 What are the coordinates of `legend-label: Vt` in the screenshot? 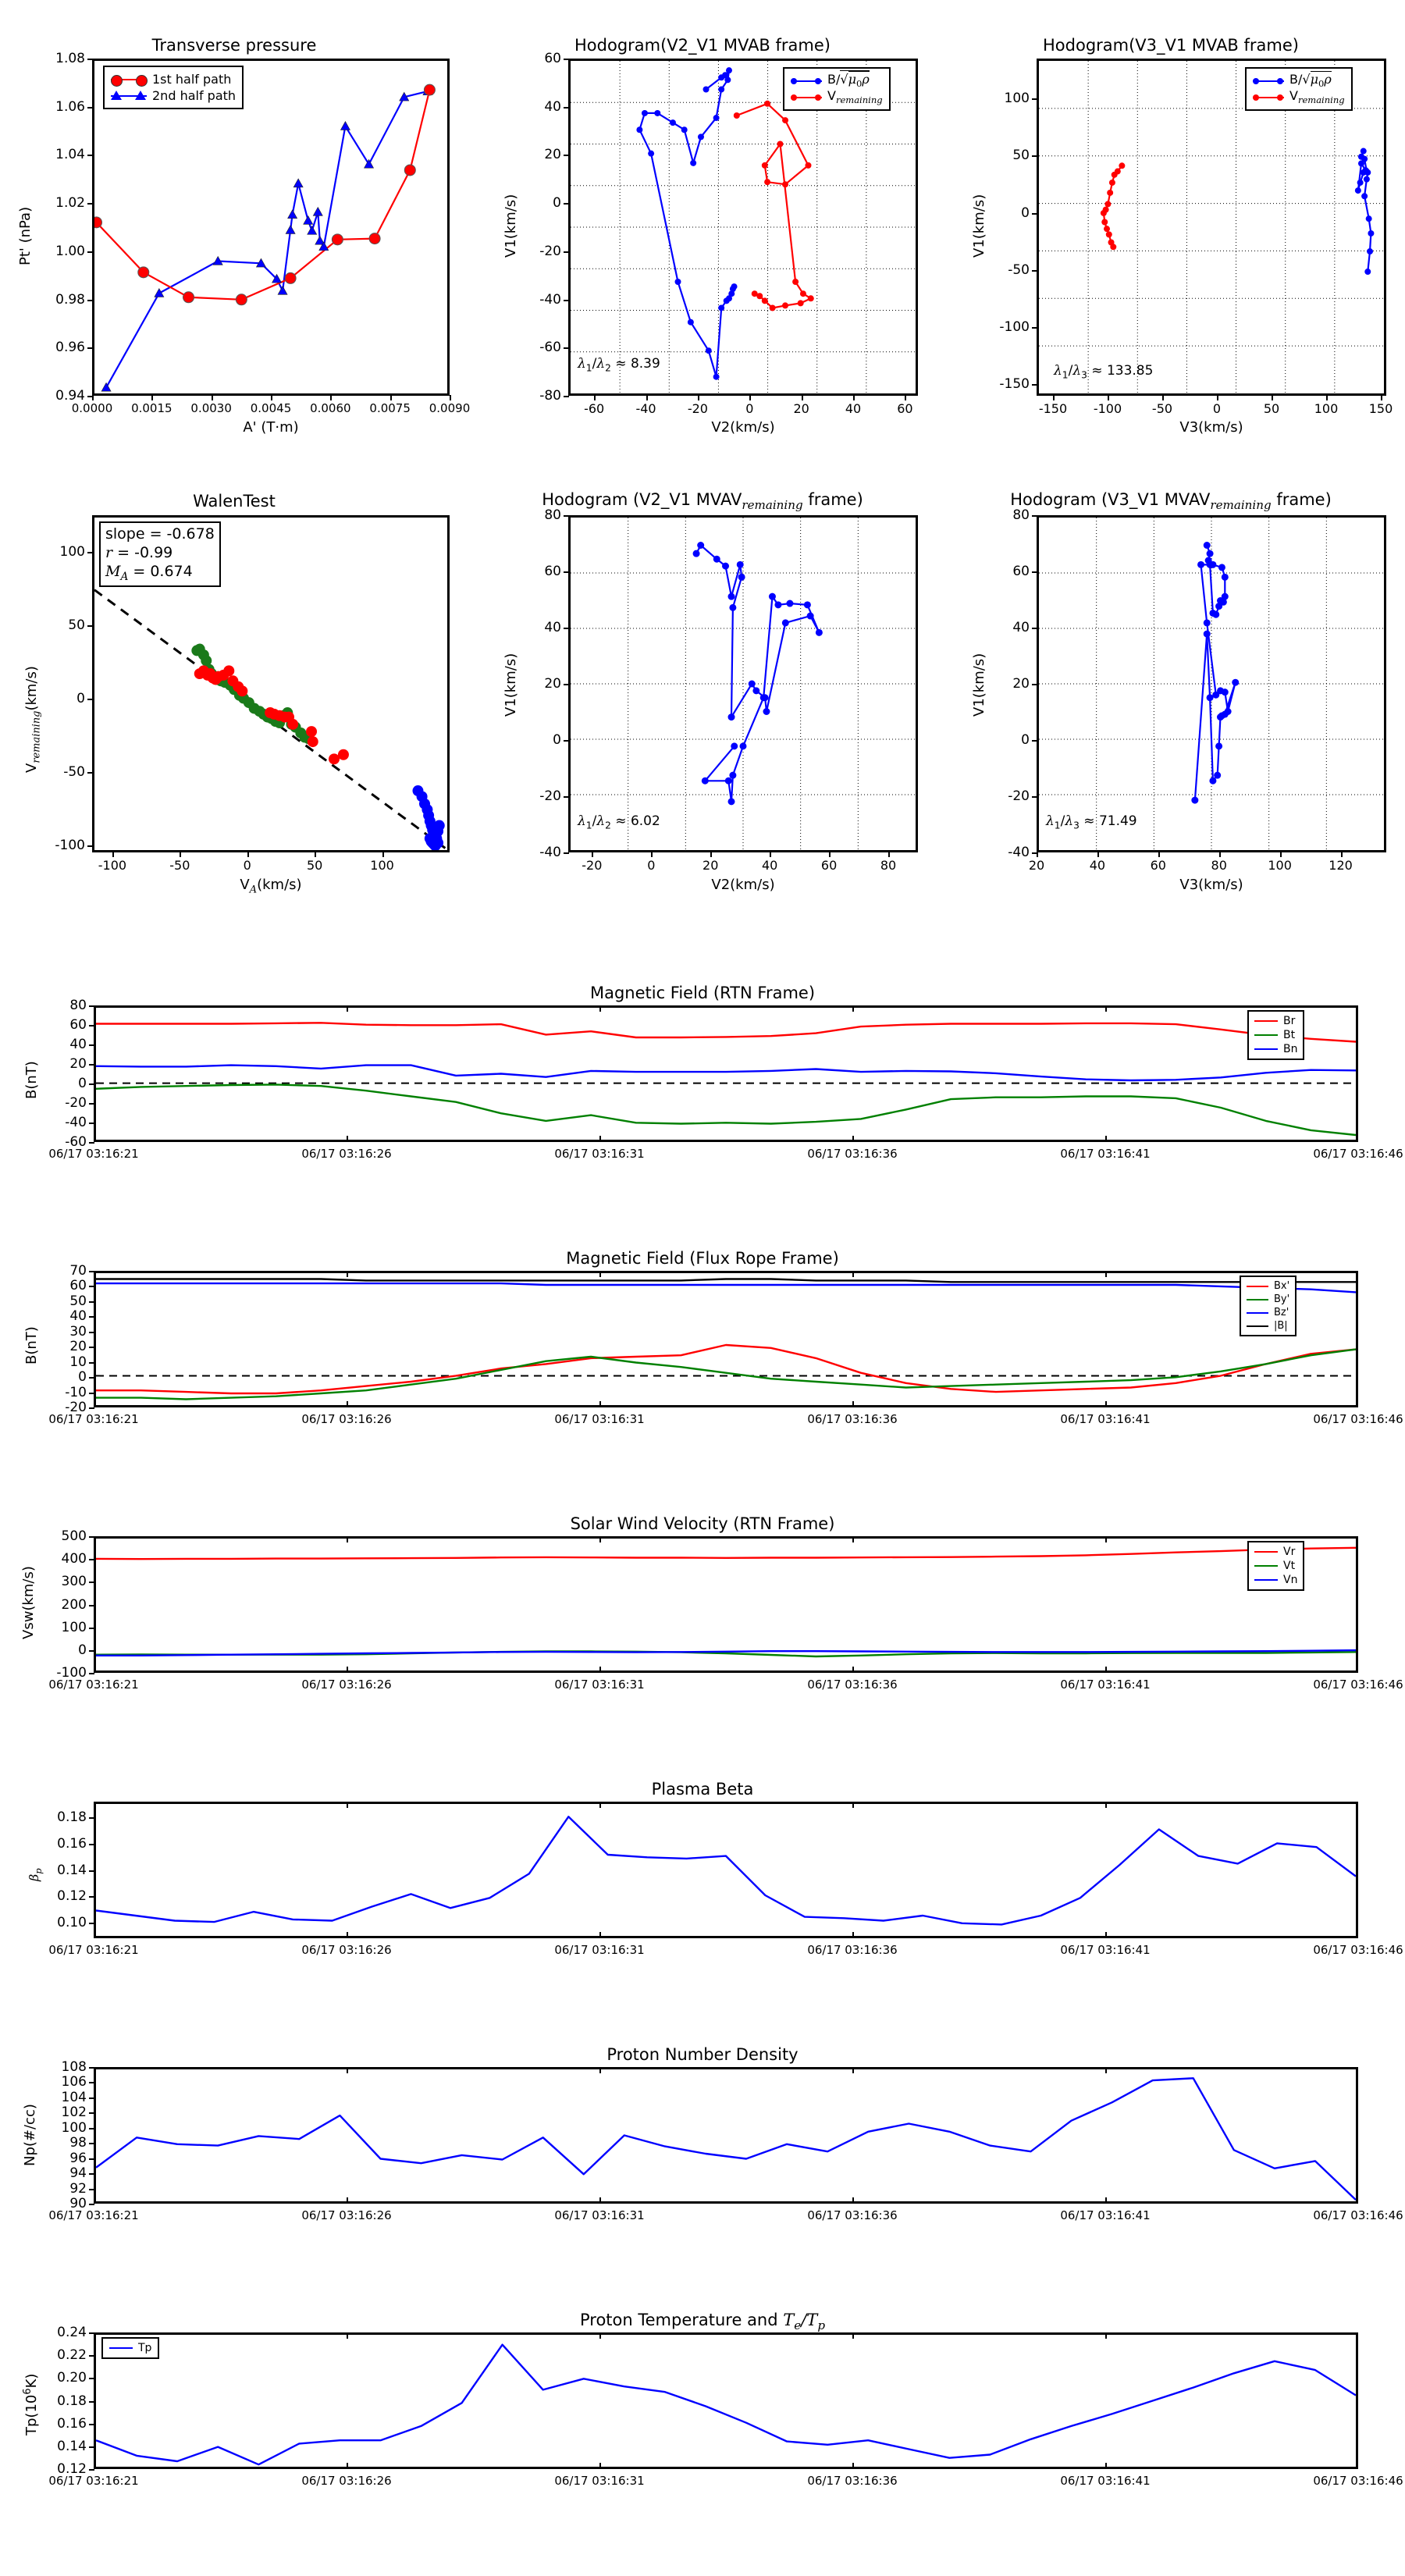 It's located at (1290, 1566).